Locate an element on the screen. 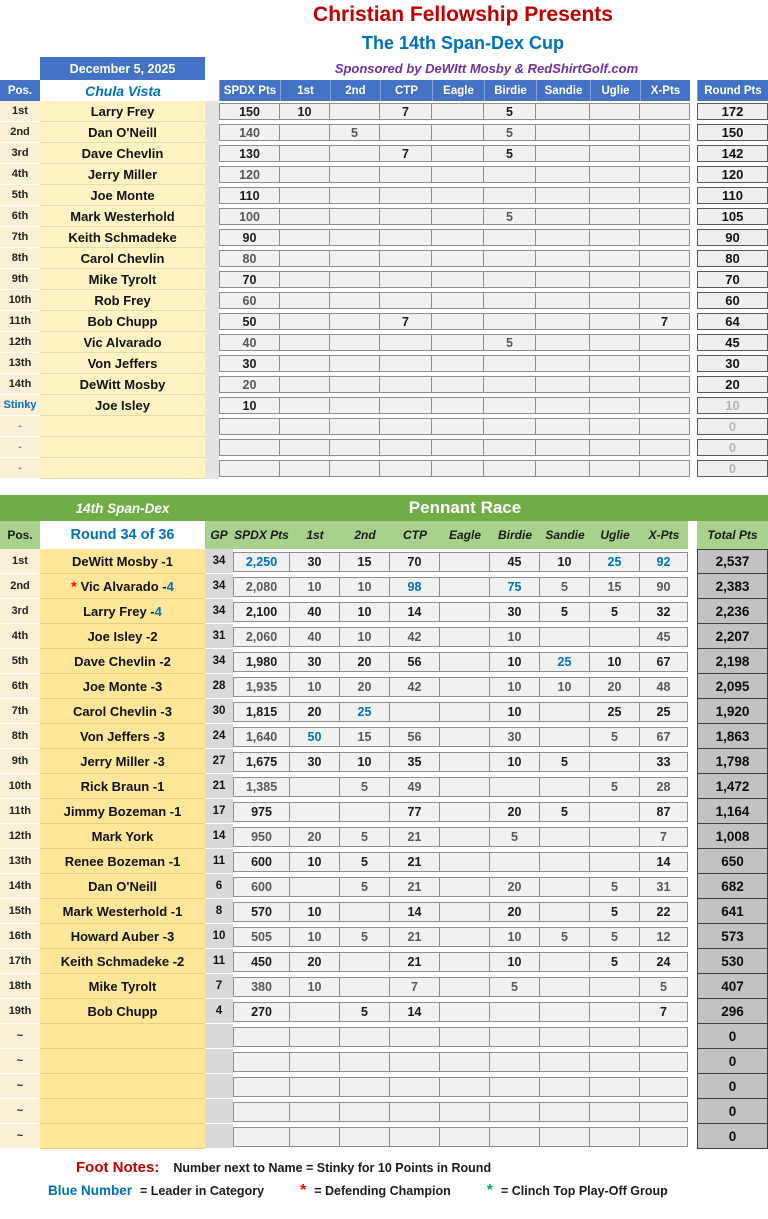  cell-round-pts: 60 is located at coordinates (732, 300).